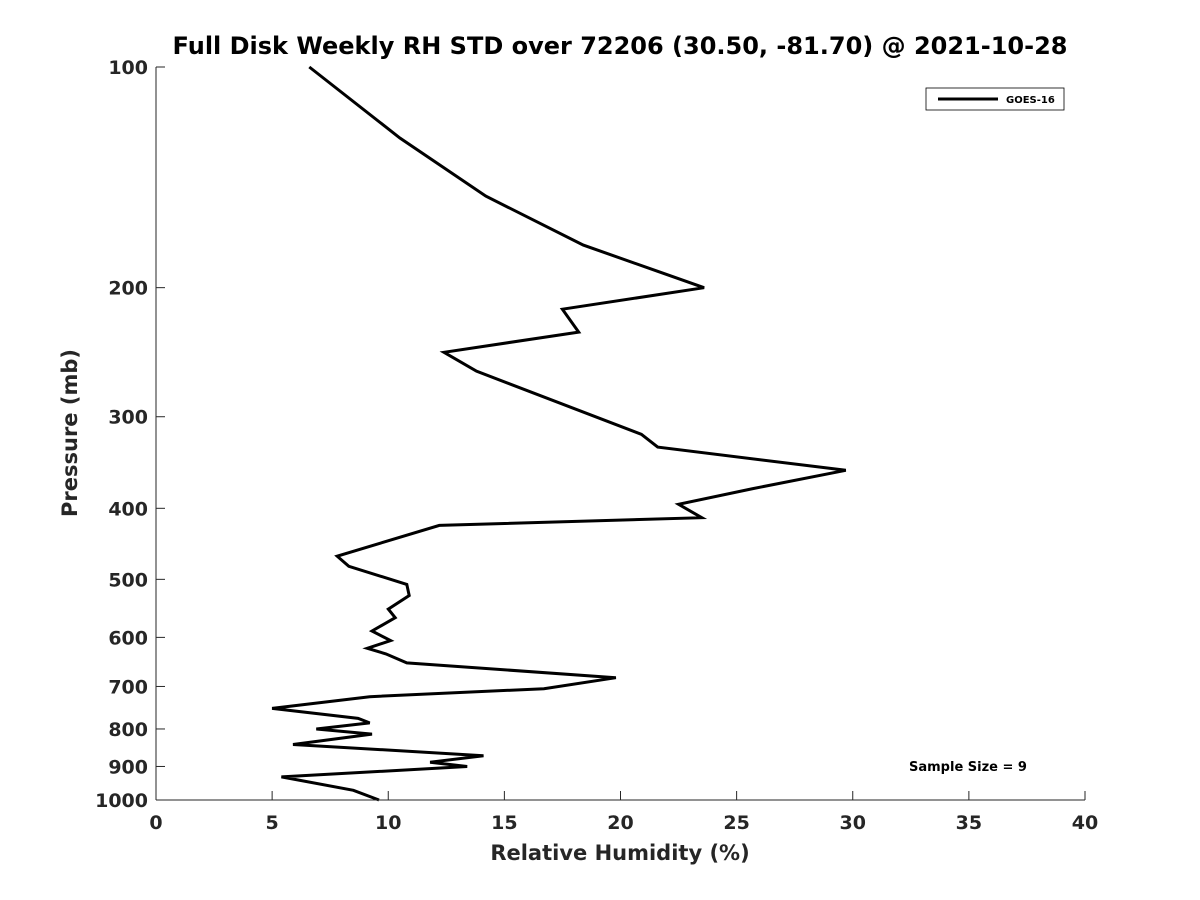 The image size is (1200, 900). What do you see at coordinates (968, 767) in the screenshot?
I see `sample-size-annotation: Sample Size = 9` at bounding box center [968, 767].